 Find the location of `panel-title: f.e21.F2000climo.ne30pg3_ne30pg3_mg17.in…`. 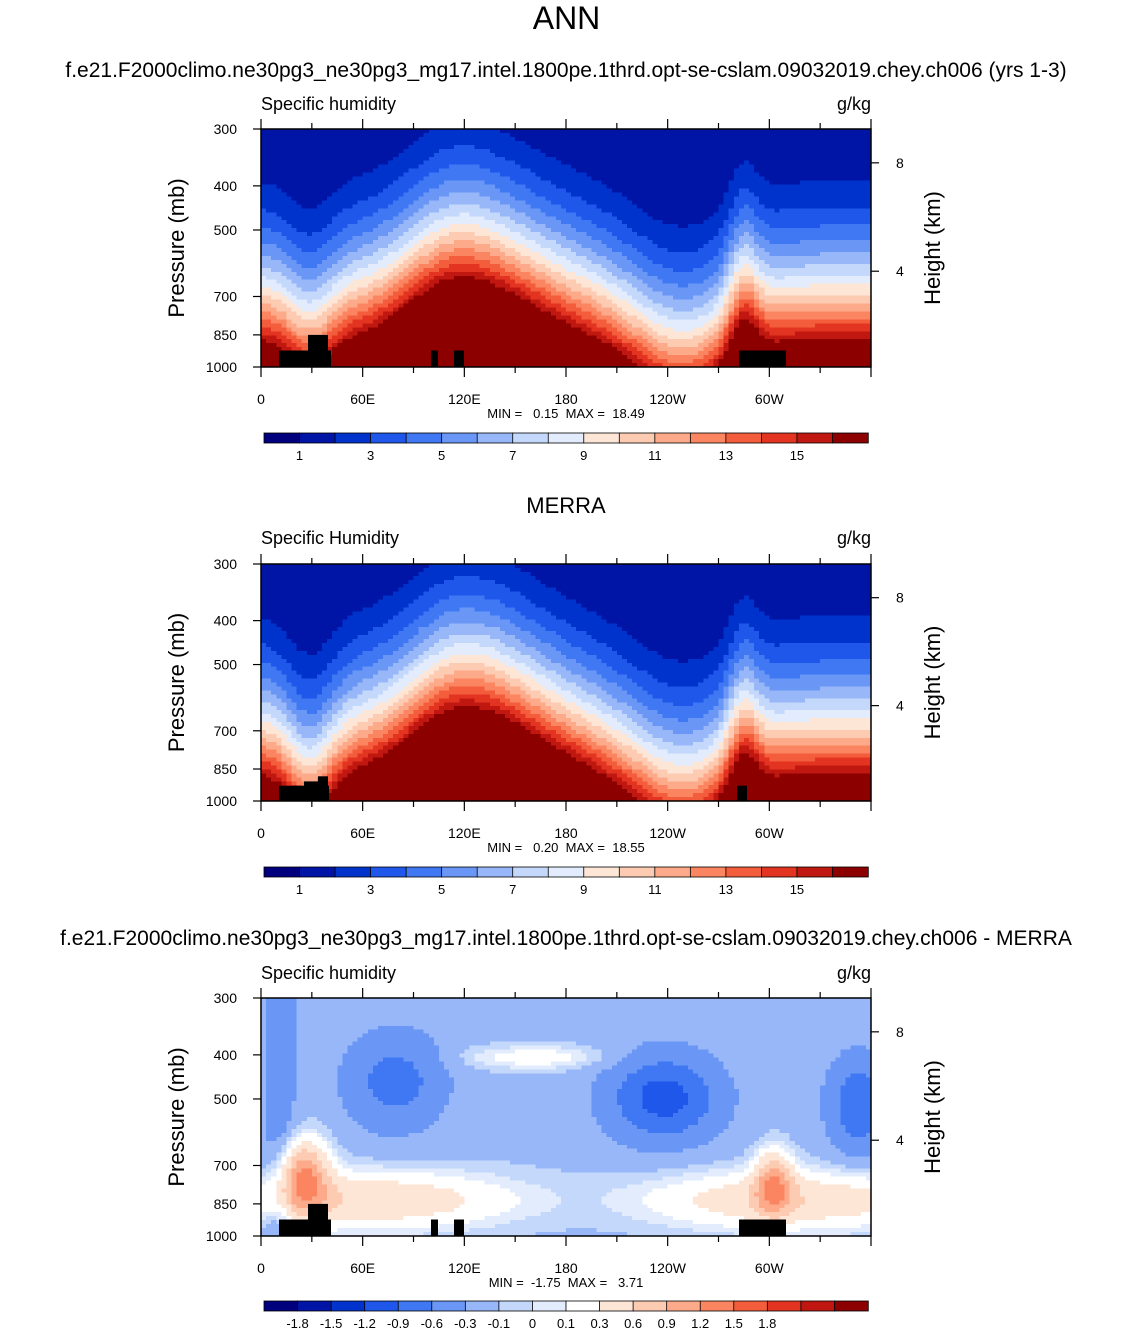

panel-title: f.e21.F2000climo.ne30pg3_ne30pg3_mg17.in… is located at coordinates (566, 938).